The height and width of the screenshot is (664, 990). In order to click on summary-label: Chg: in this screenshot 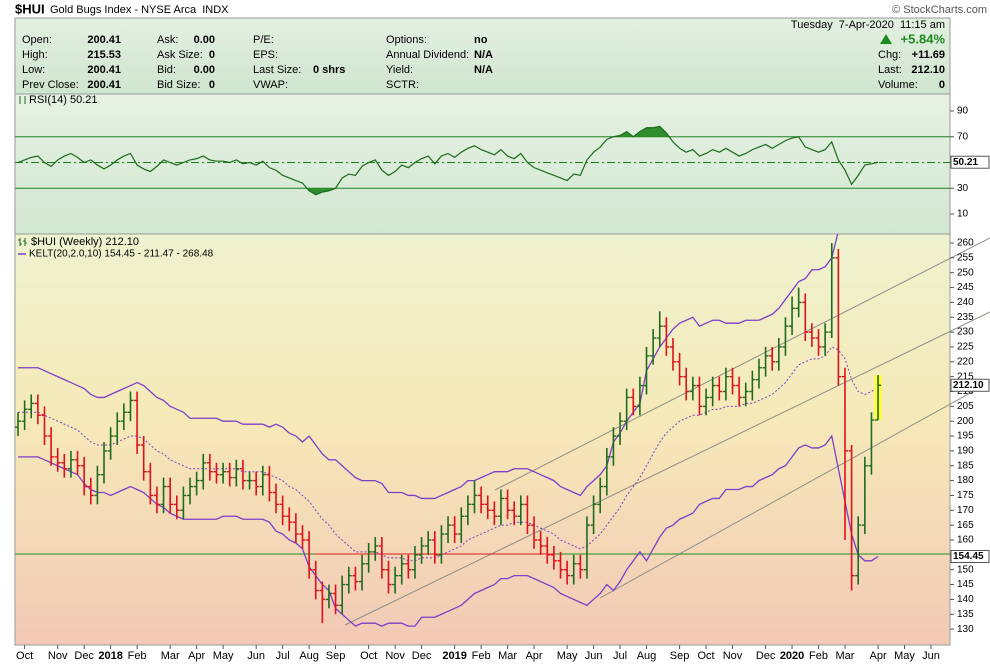, I will do `click(889, 55)`.